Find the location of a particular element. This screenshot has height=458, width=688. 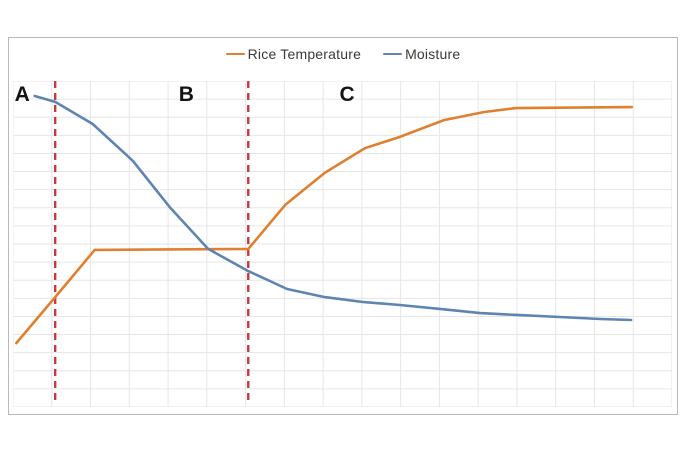

legend-marker-moisture-icon is located at coordinates (393, 54).